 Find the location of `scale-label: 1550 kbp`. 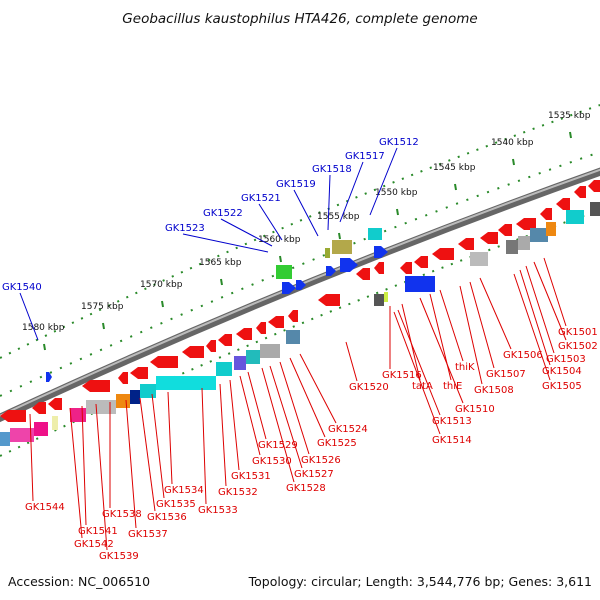

scale-label: 1550 kbp is located at coordinates (396, 193).